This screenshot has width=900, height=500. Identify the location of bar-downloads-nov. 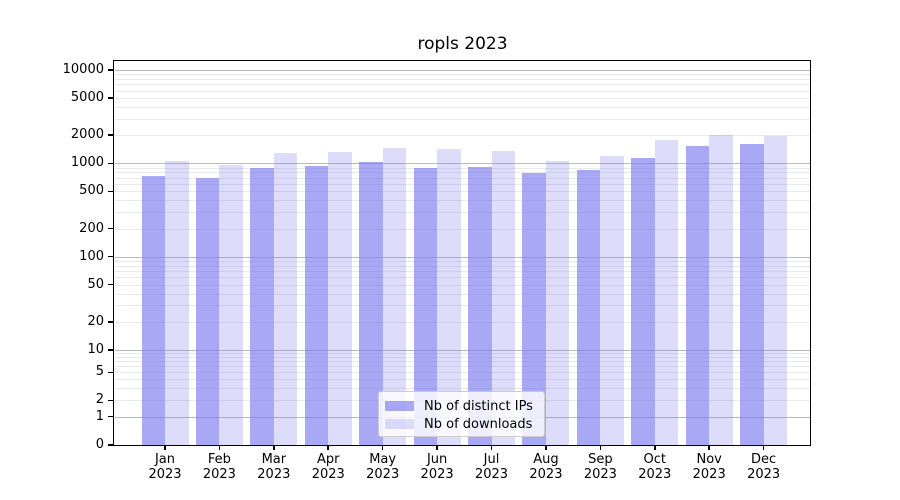
(721, 290).